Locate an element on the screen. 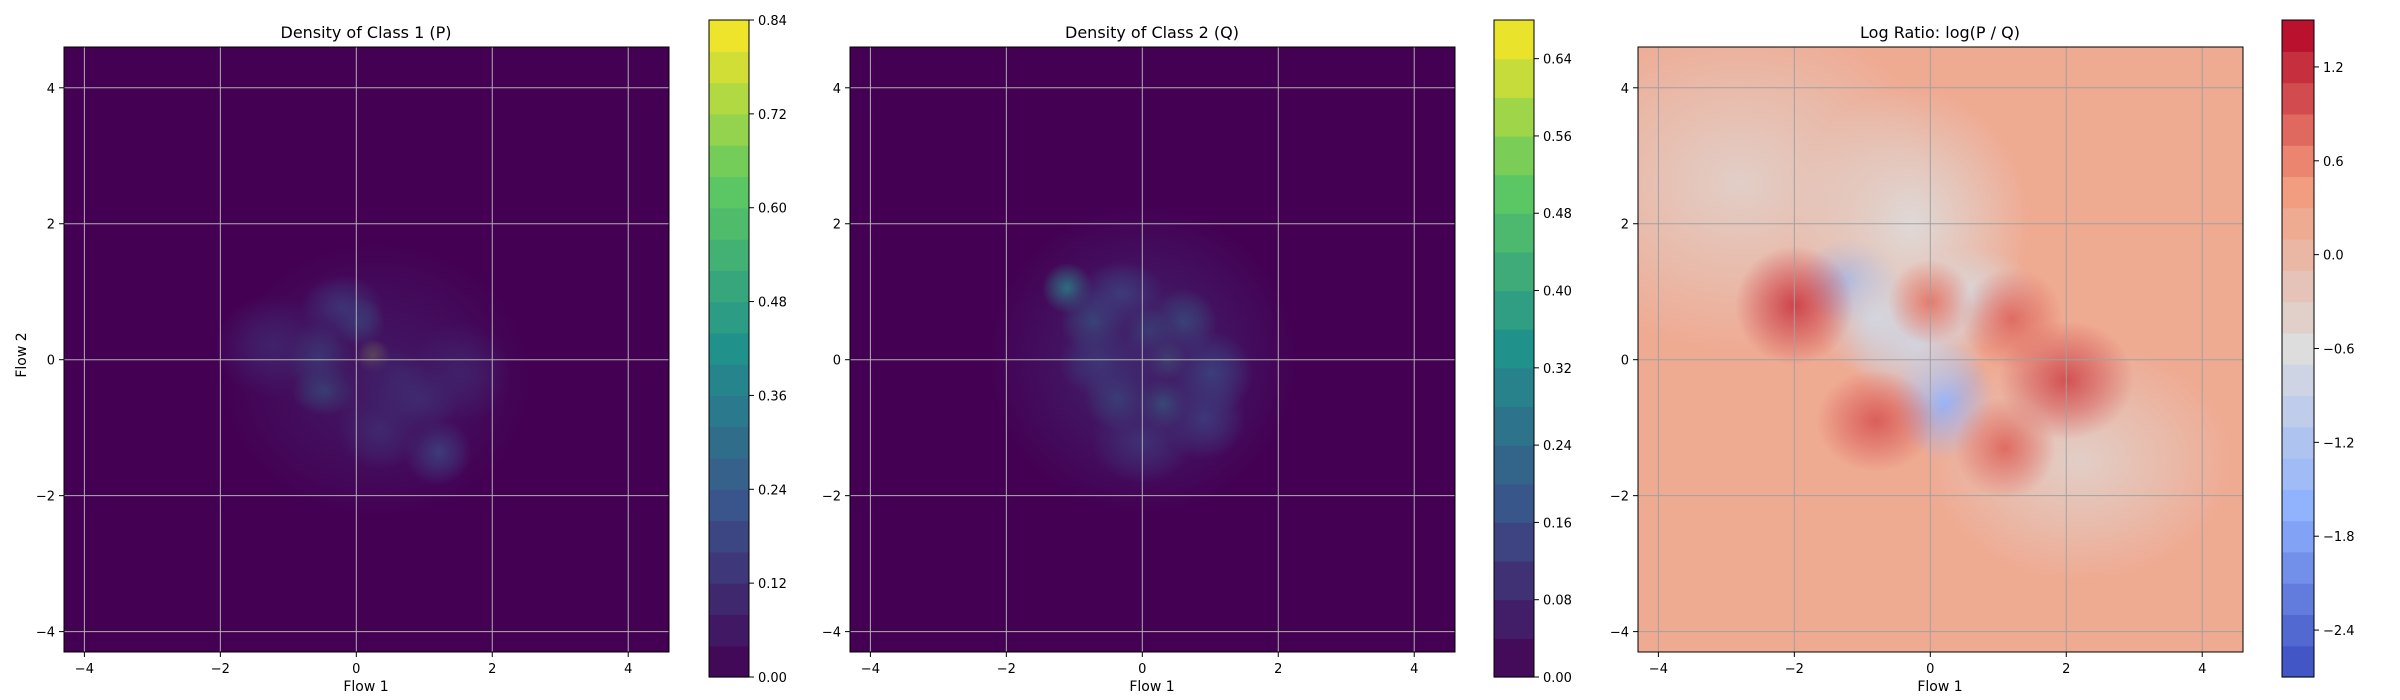 This screenshot has width=2400, height=700. colorbar-tick-label: 0.40 is located at coordinates (1557, 292).